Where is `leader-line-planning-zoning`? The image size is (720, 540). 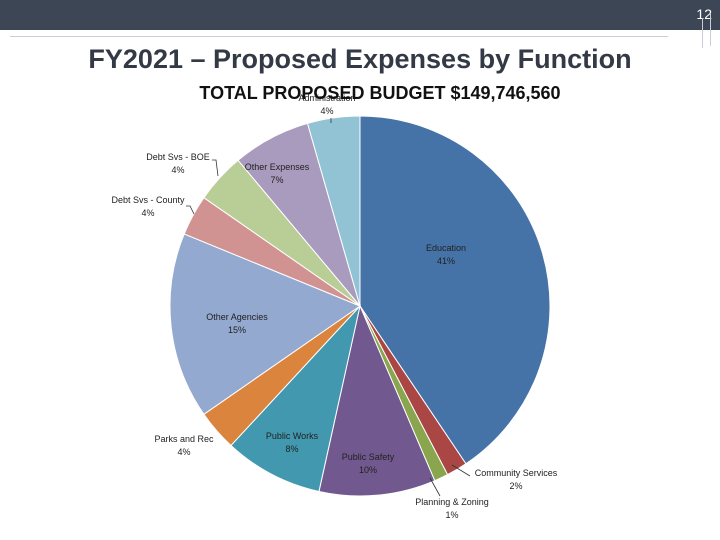
leader-line-planning-zoning is located at coordinates (435, 487).